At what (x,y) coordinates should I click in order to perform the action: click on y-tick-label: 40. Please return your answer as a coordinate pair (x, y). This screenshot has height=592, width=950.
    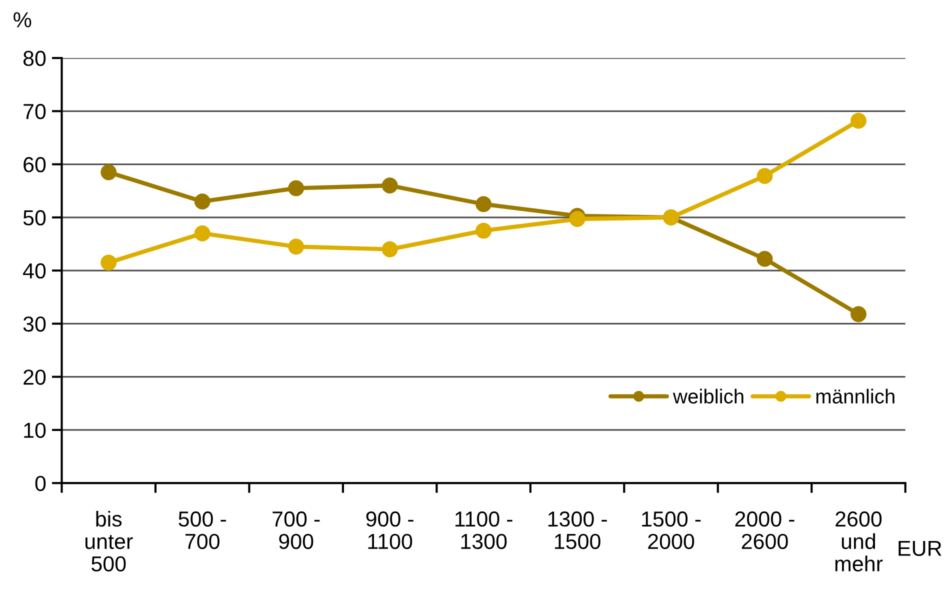
    Looking at the image, I should click on (34, 271).